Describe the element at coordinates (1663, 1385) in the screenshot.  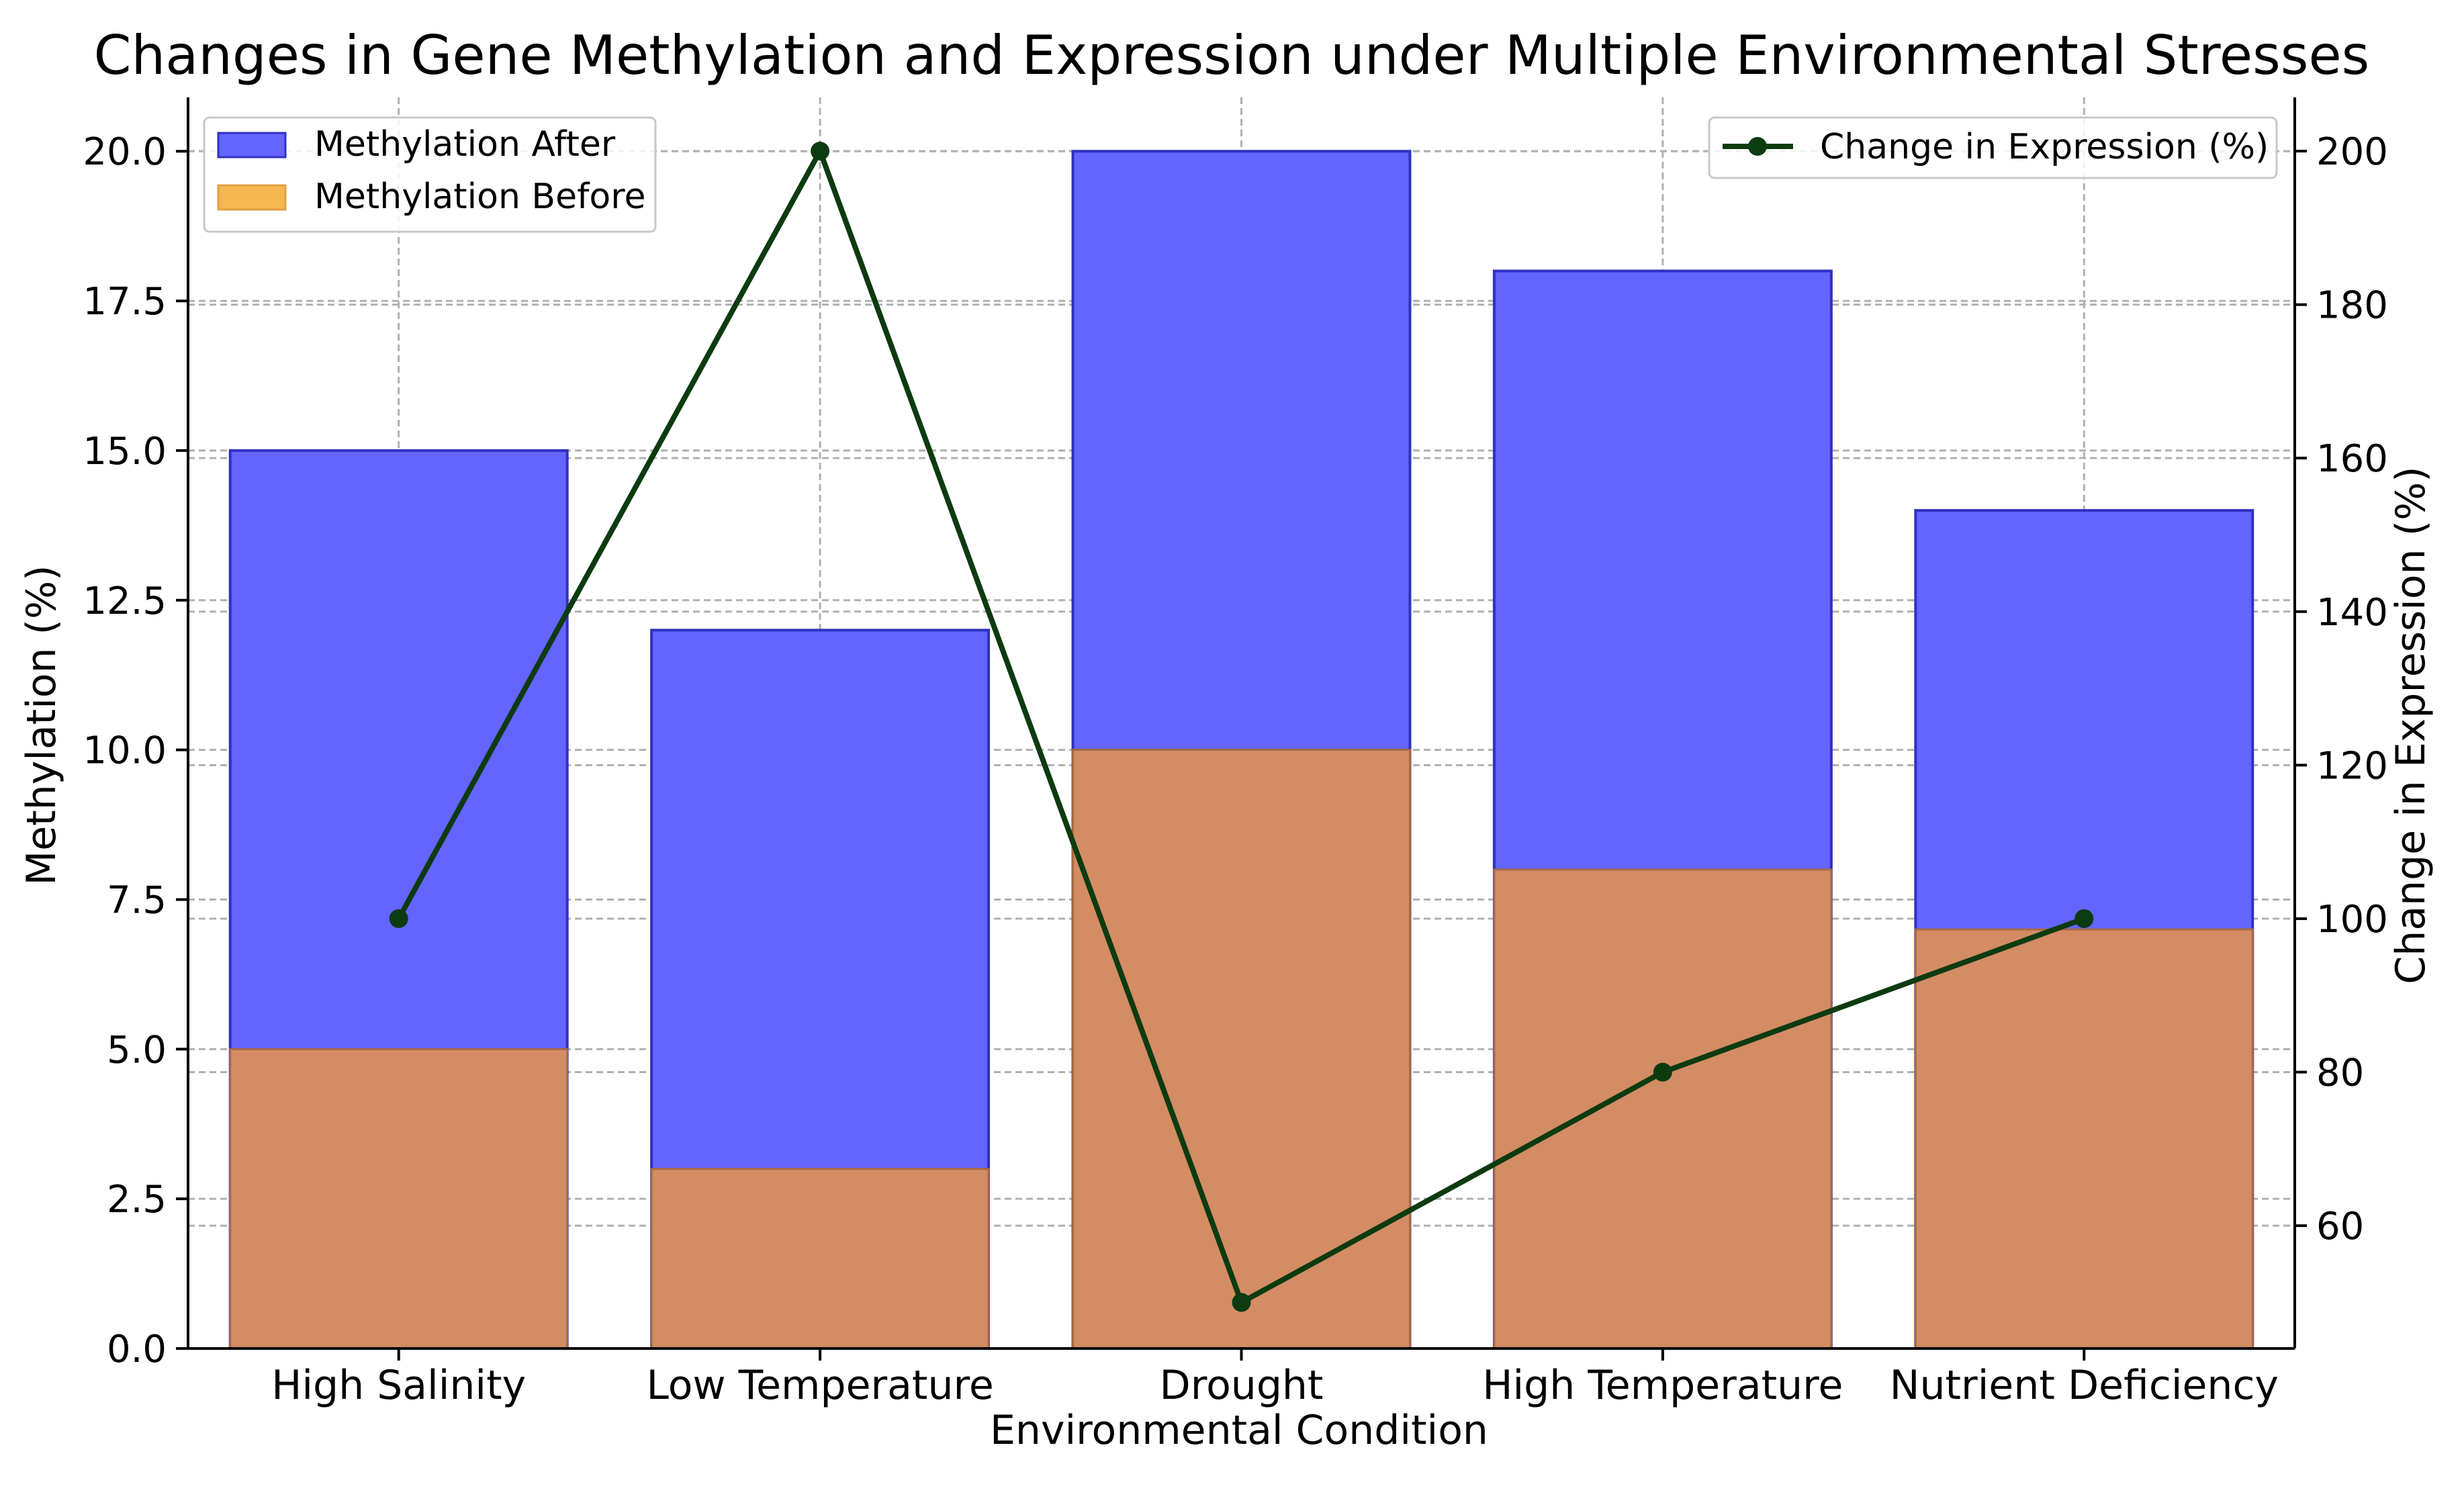
I see `x-tick-label: High Temperature` at that location.